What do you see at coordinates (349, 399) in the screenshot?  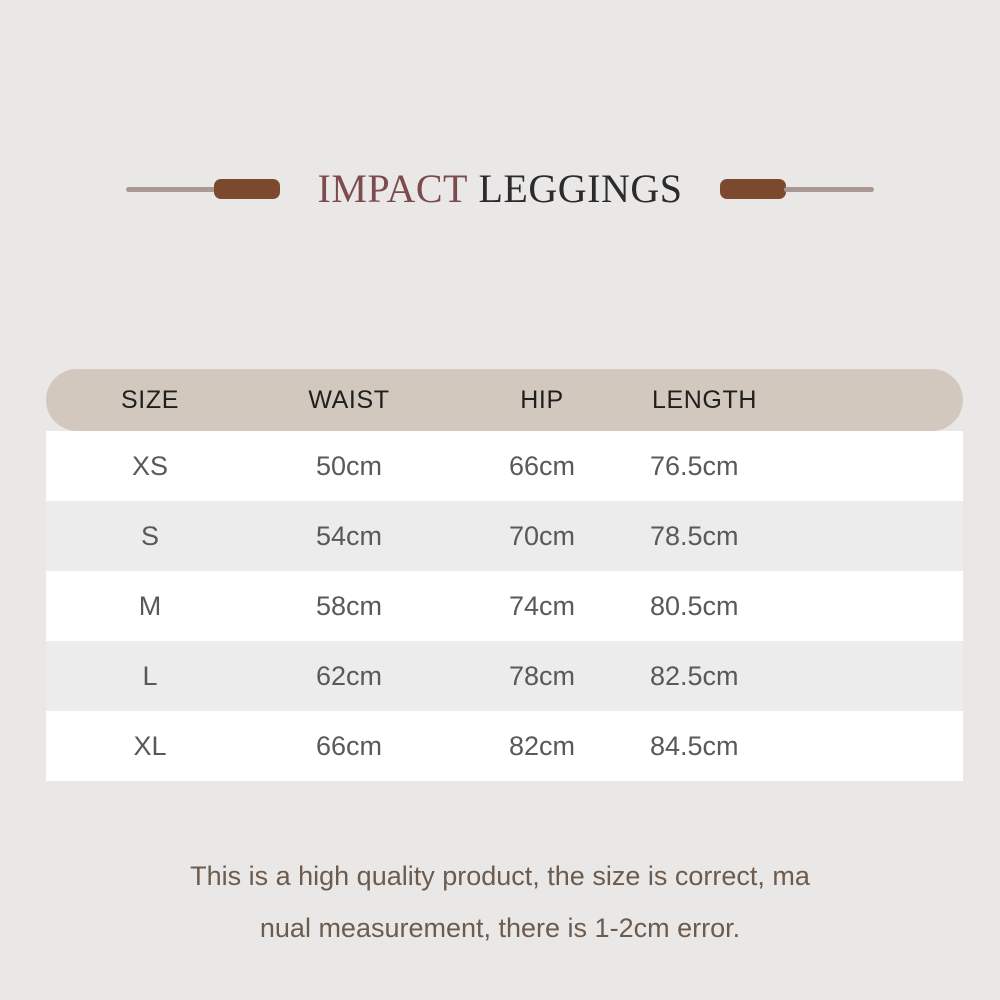 I see `column-header-waist: WAIST` at bounding box center [349, 399].